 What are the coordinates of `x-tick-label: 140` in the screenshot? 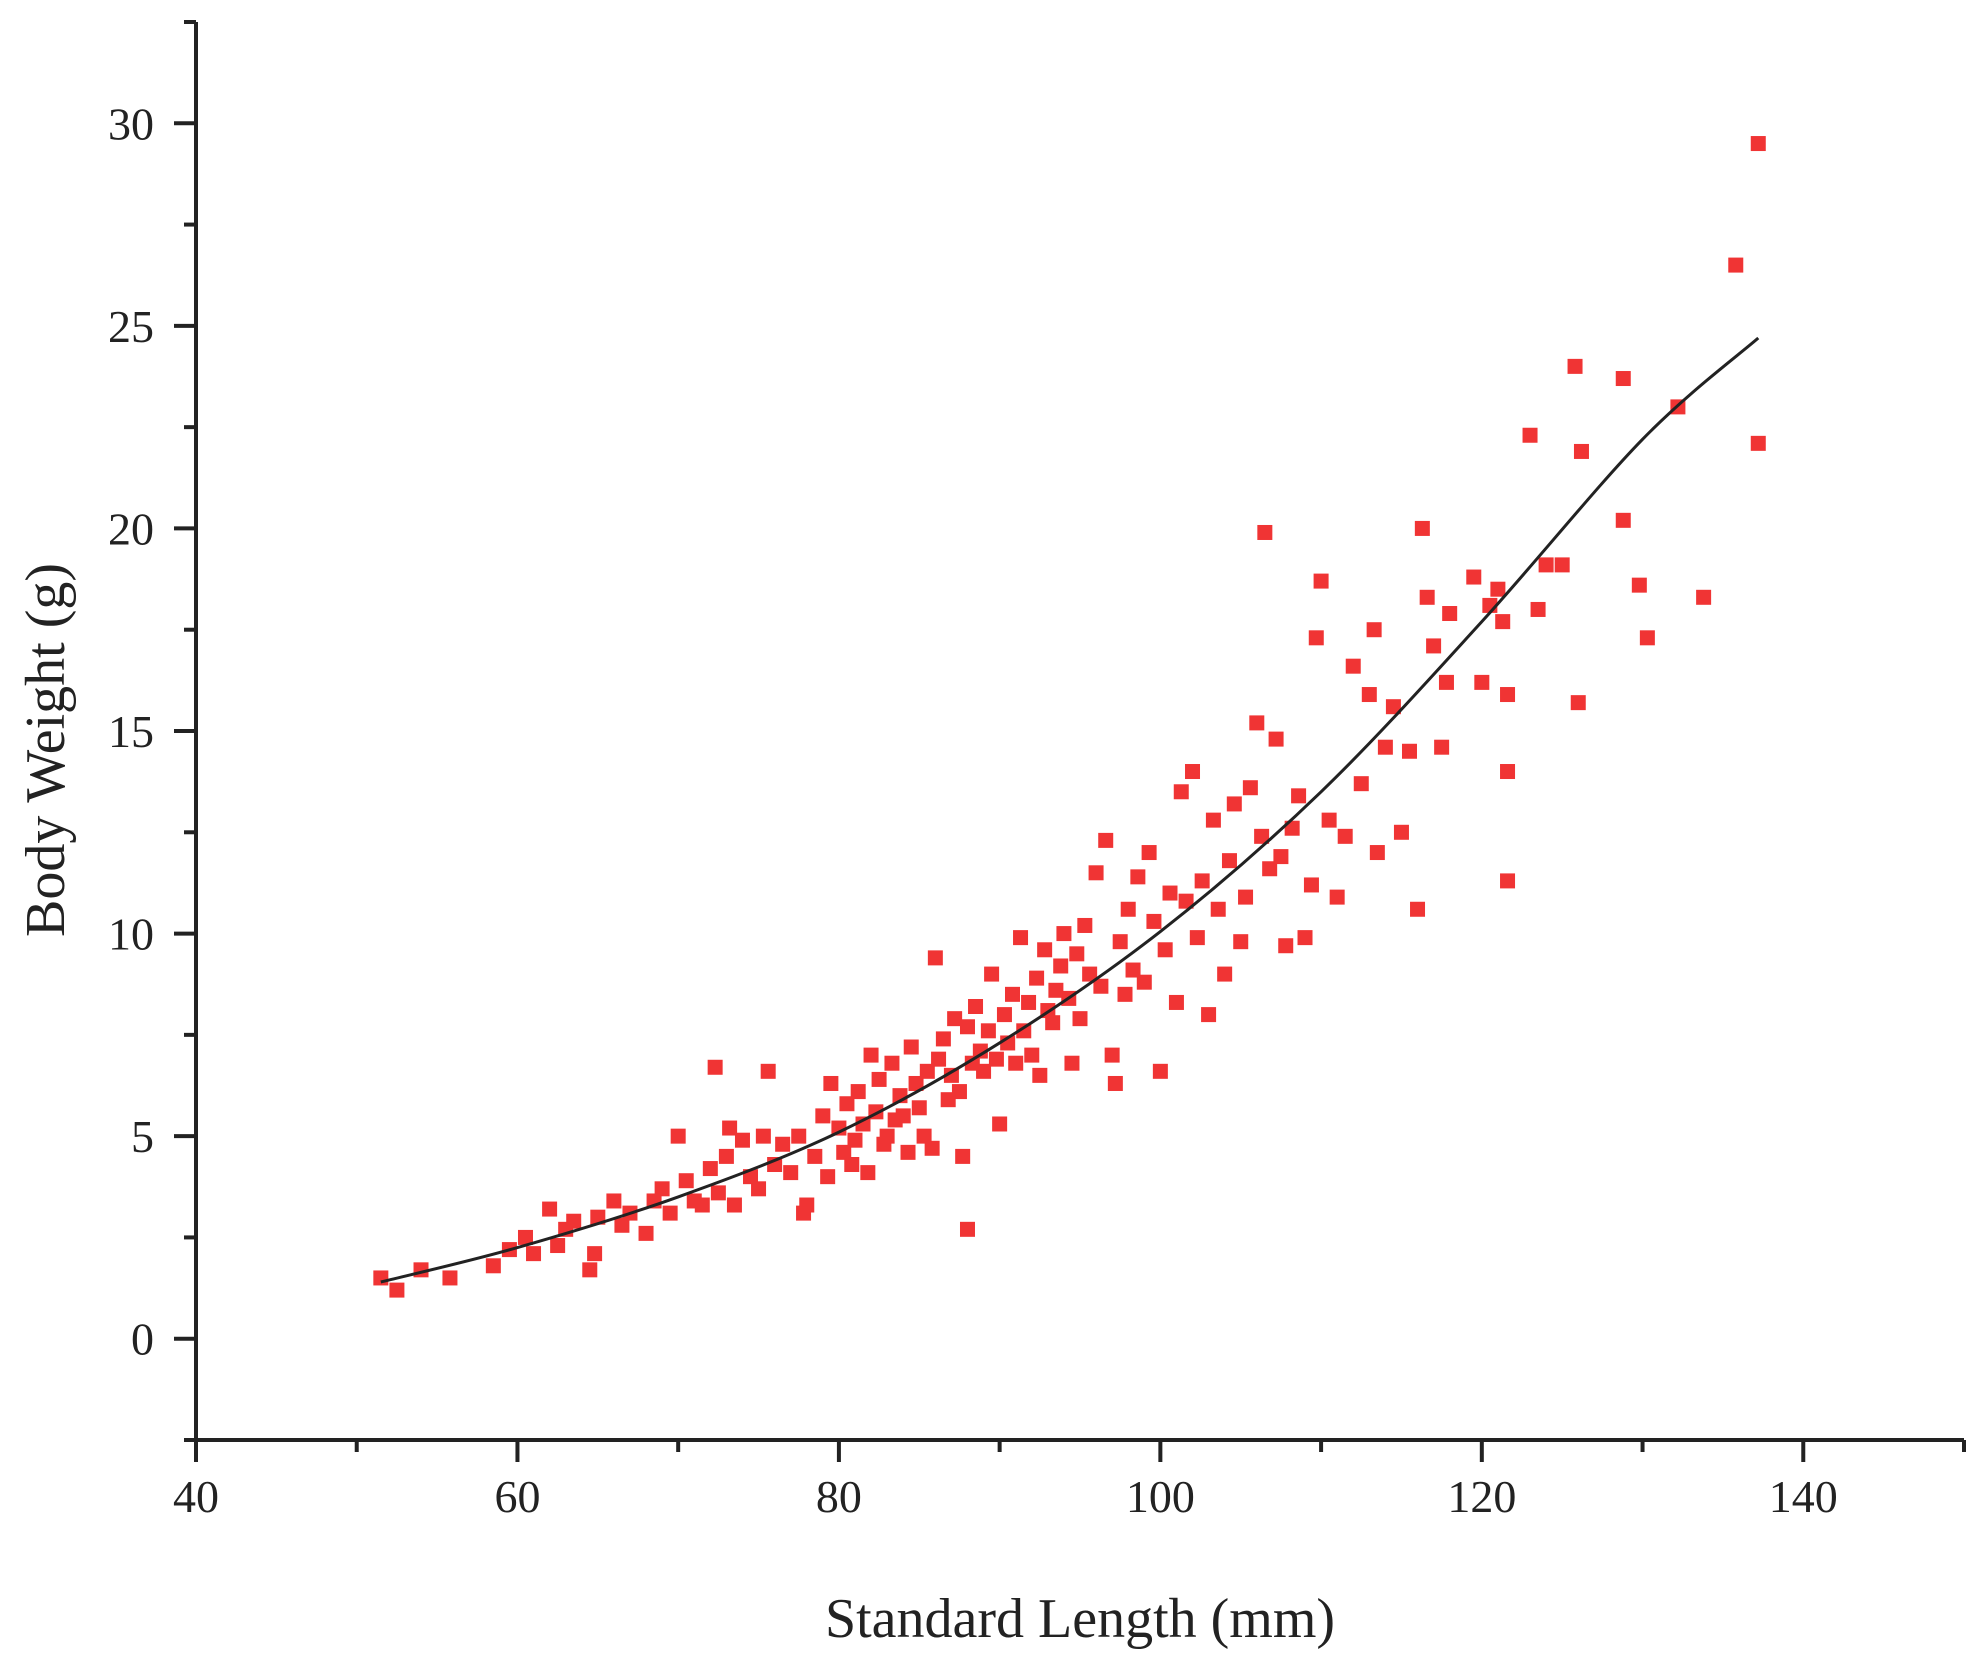 It's located at (1803, 1496).